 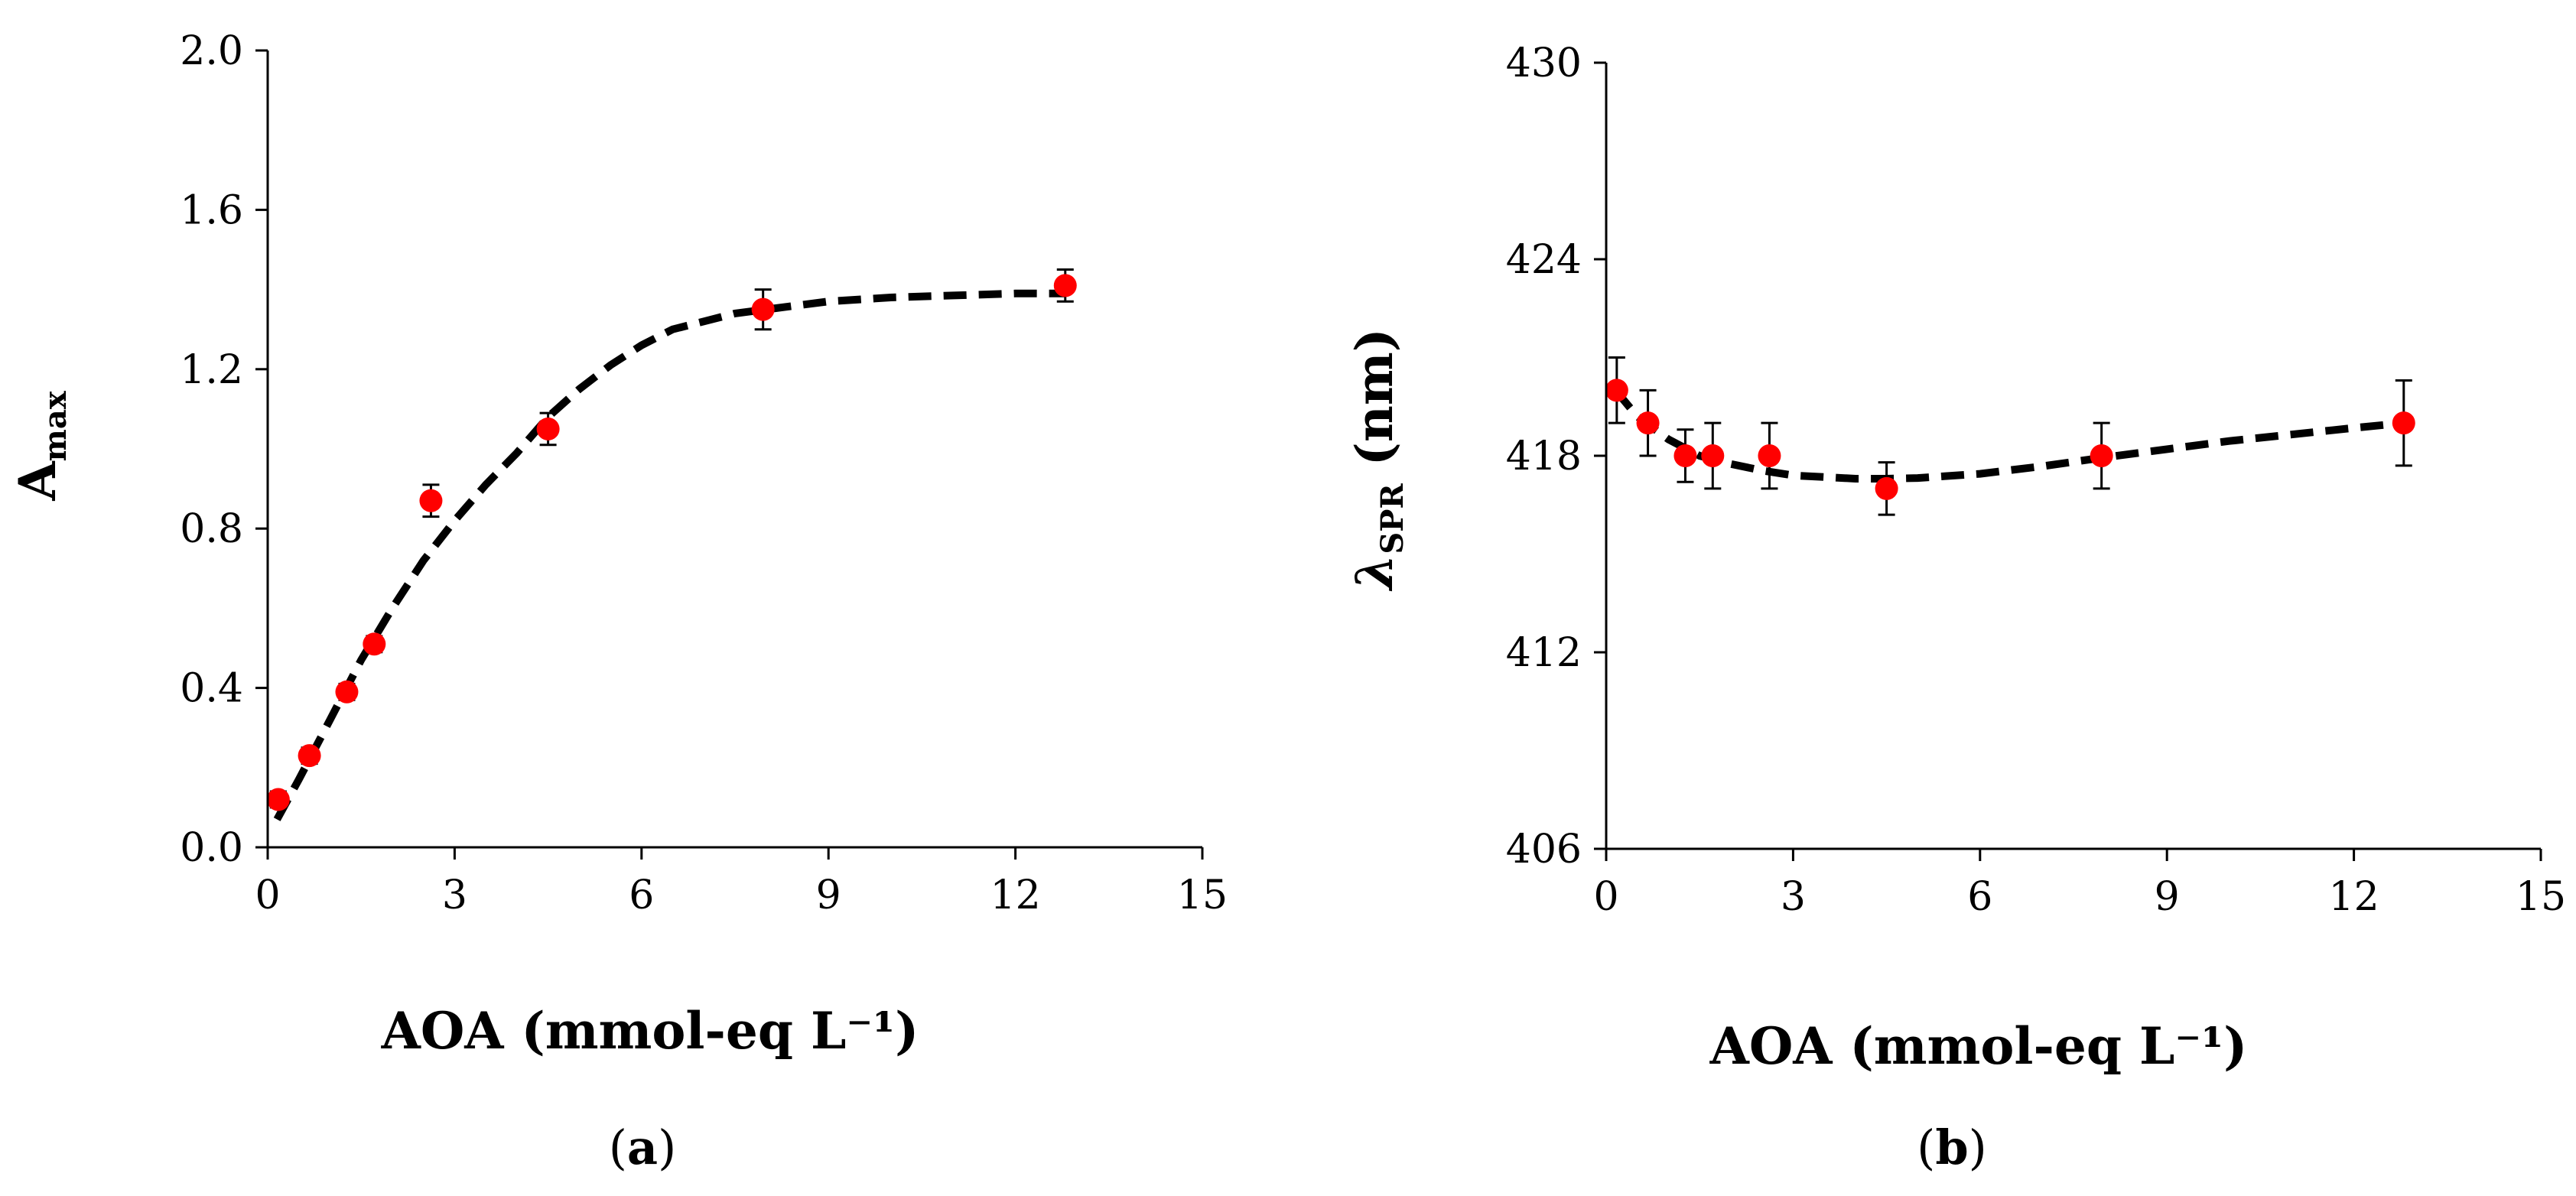 What do you see at coordinates (2541, 897) in the screenshot?
I see `panel-b-x-tick-label: 15` at bounding box center [2541, 897].